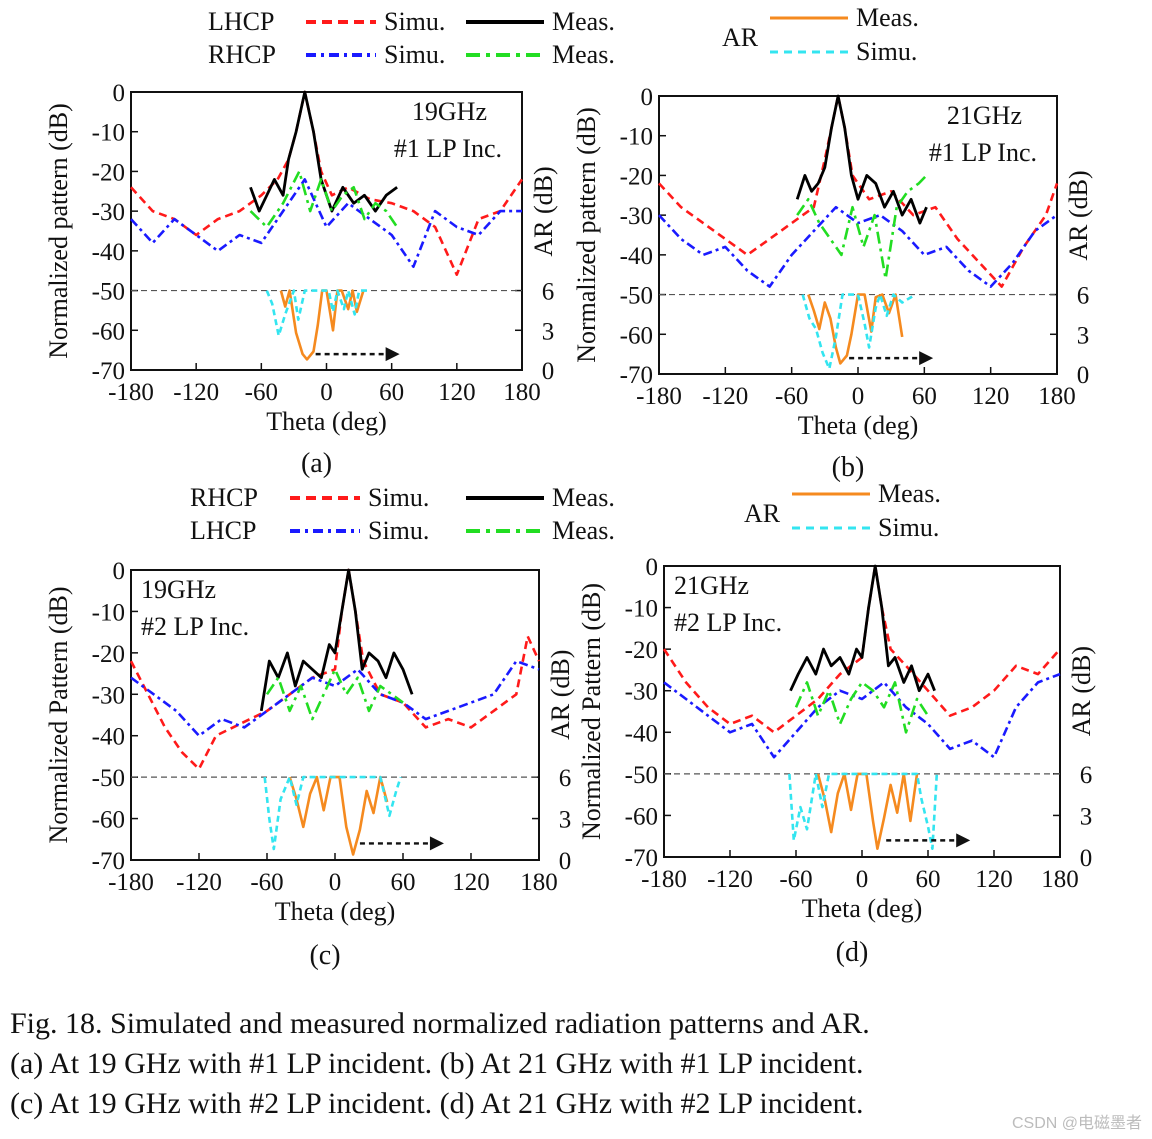  What do you see at coordinates (636, 335) in the screenshot?
I see `panel-b-ytick-label: -60` at bounding box center [636, 335].